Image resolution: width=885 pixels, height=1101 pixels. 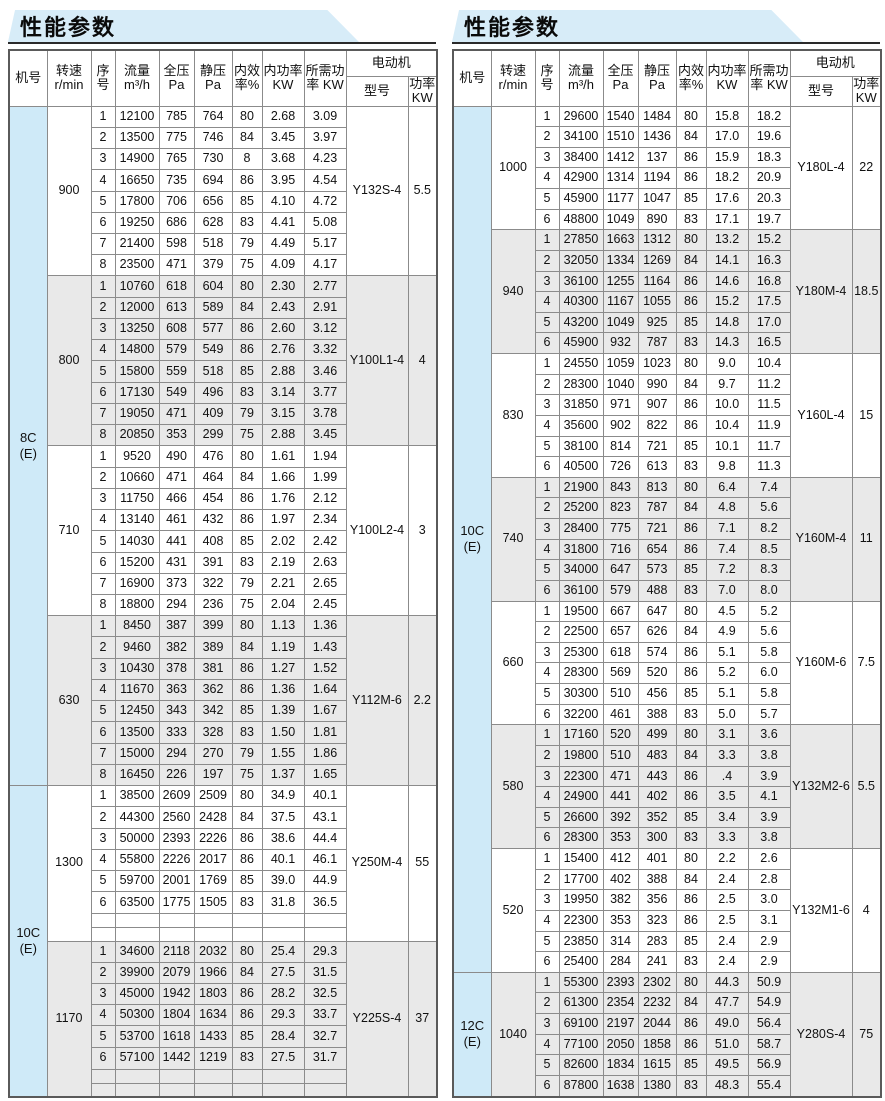 I want to click on table-row: 5 43200 1049 925 85 14.8 17.0, so click(x=667, y=322).